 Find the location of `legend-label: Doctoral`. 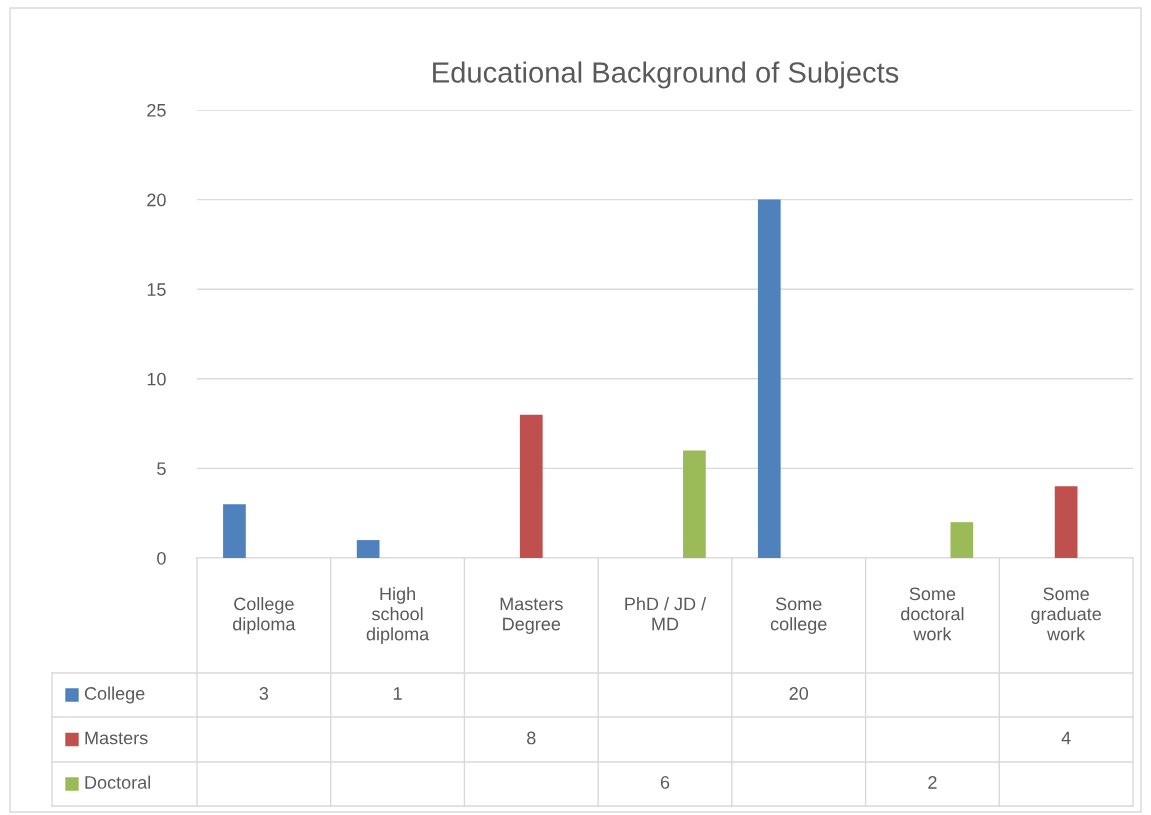

legend-label: Doctoral is located at coordinates (118, 782).